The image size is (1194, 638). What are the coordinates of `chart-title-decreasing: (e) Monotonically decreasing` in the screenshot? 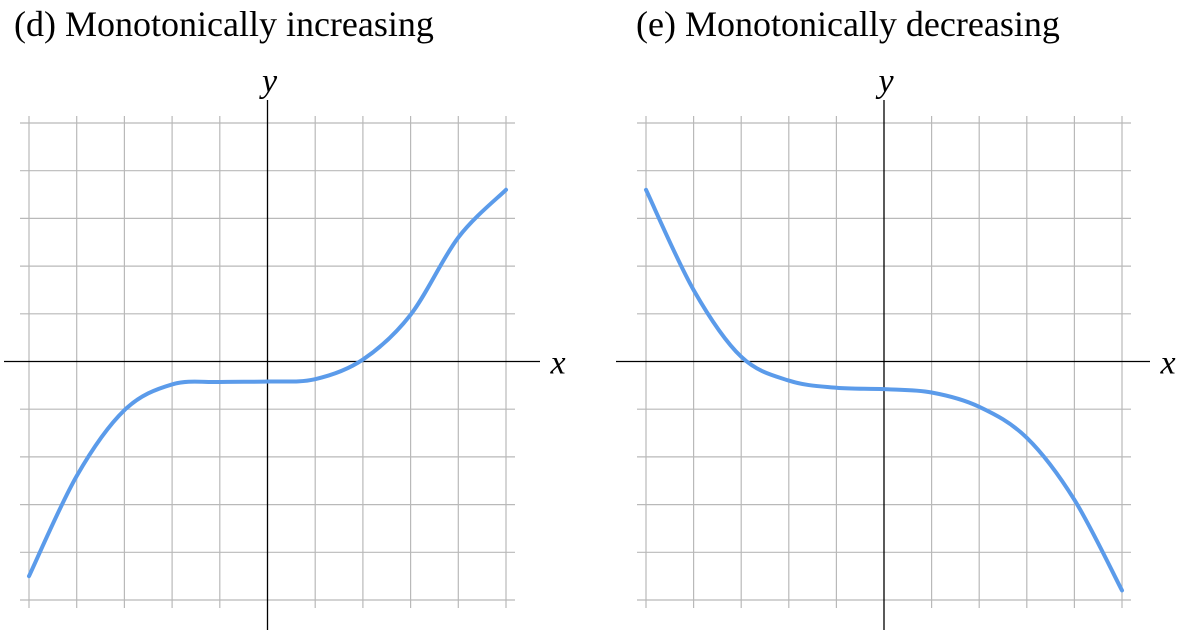 It's located at (848, 24).